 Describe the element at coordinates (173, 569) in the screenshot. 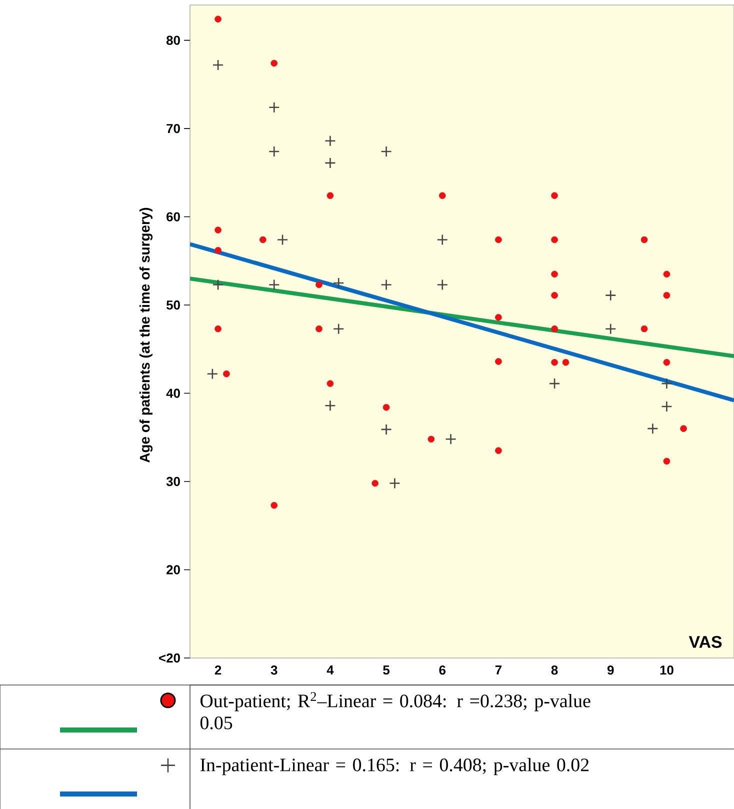

I see `y-tick-label: 20` at that location.